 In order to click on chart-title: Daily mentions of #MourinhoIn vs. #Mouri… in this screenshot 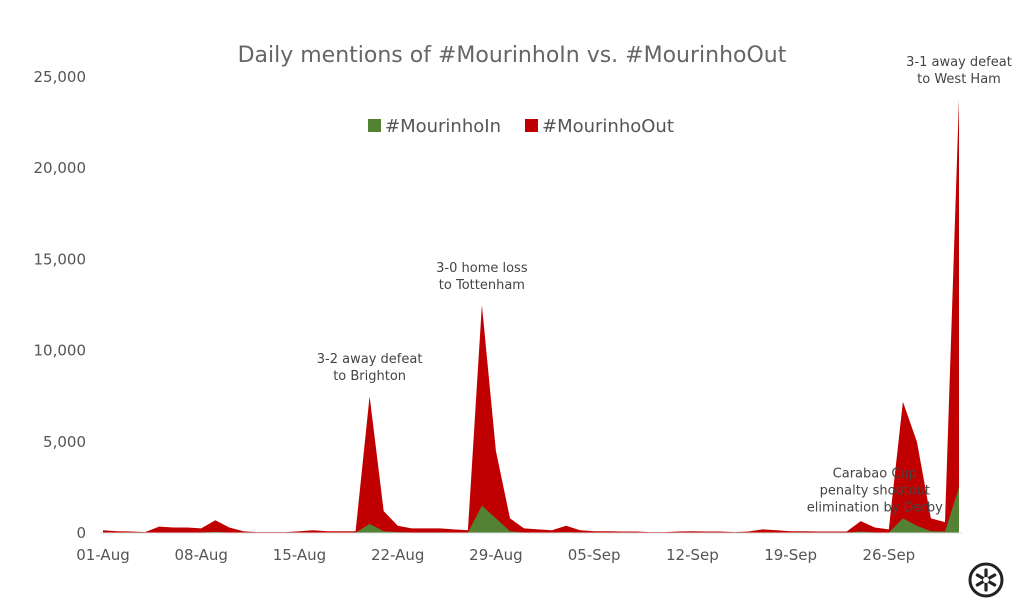, I will do `click(512, 55)`.